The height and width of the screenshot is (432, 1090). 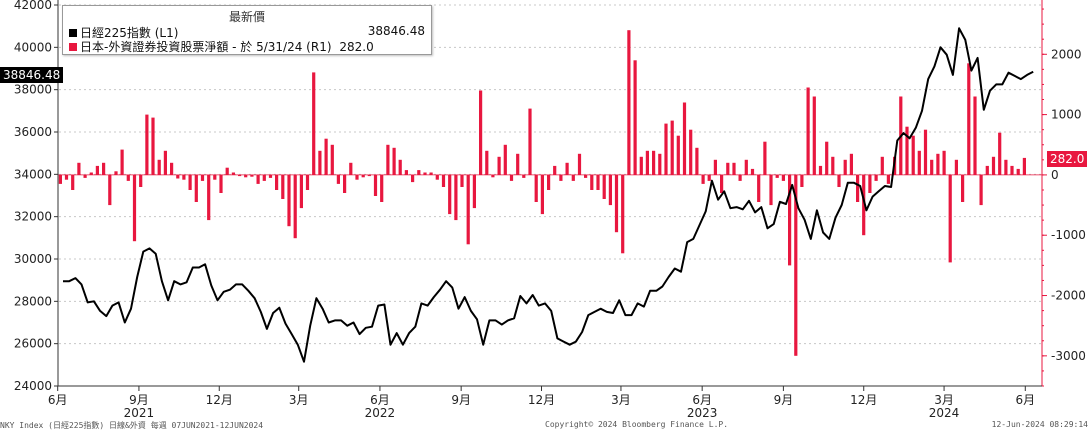 What do you see at coordinates (33, 6) in the screenshot?
I see `left-tick-label: 42000` at bounding box center [33, 6].